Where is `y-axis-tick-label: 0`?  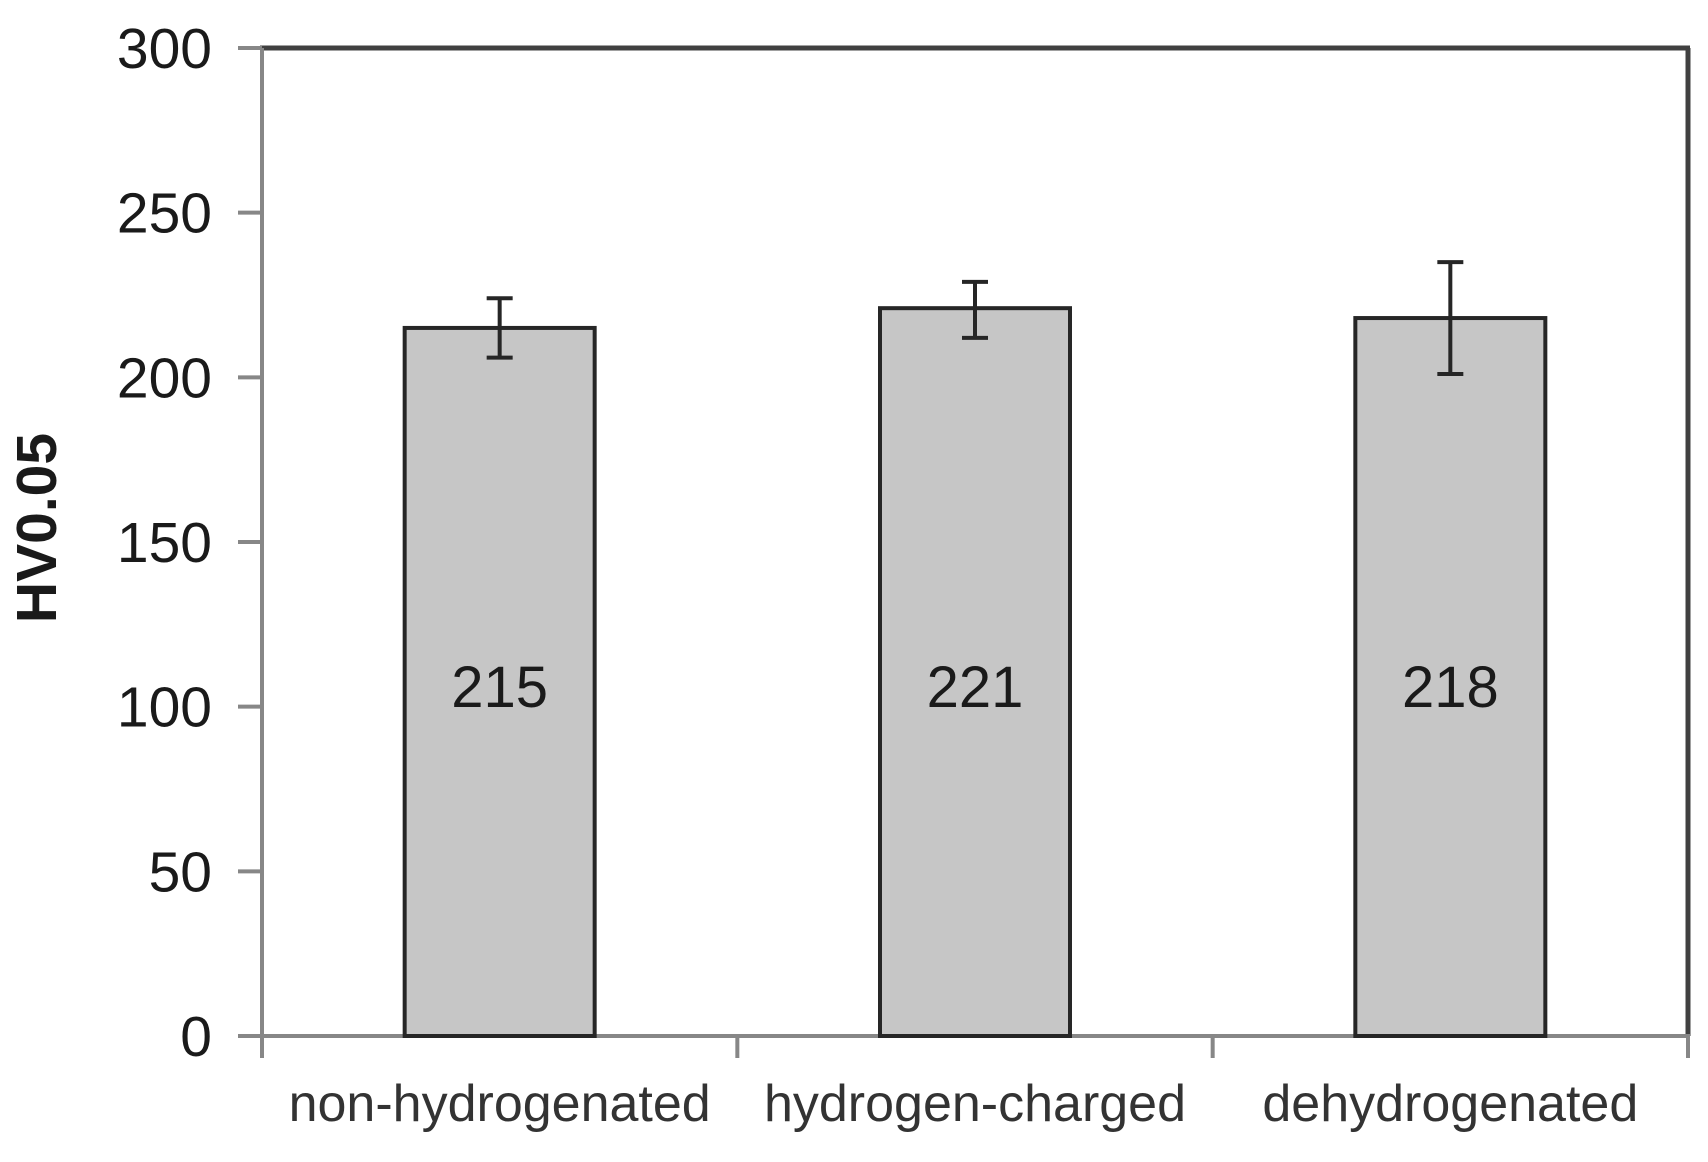
y-axis-tick-label: 0 is located at coordinates (196, 1037).